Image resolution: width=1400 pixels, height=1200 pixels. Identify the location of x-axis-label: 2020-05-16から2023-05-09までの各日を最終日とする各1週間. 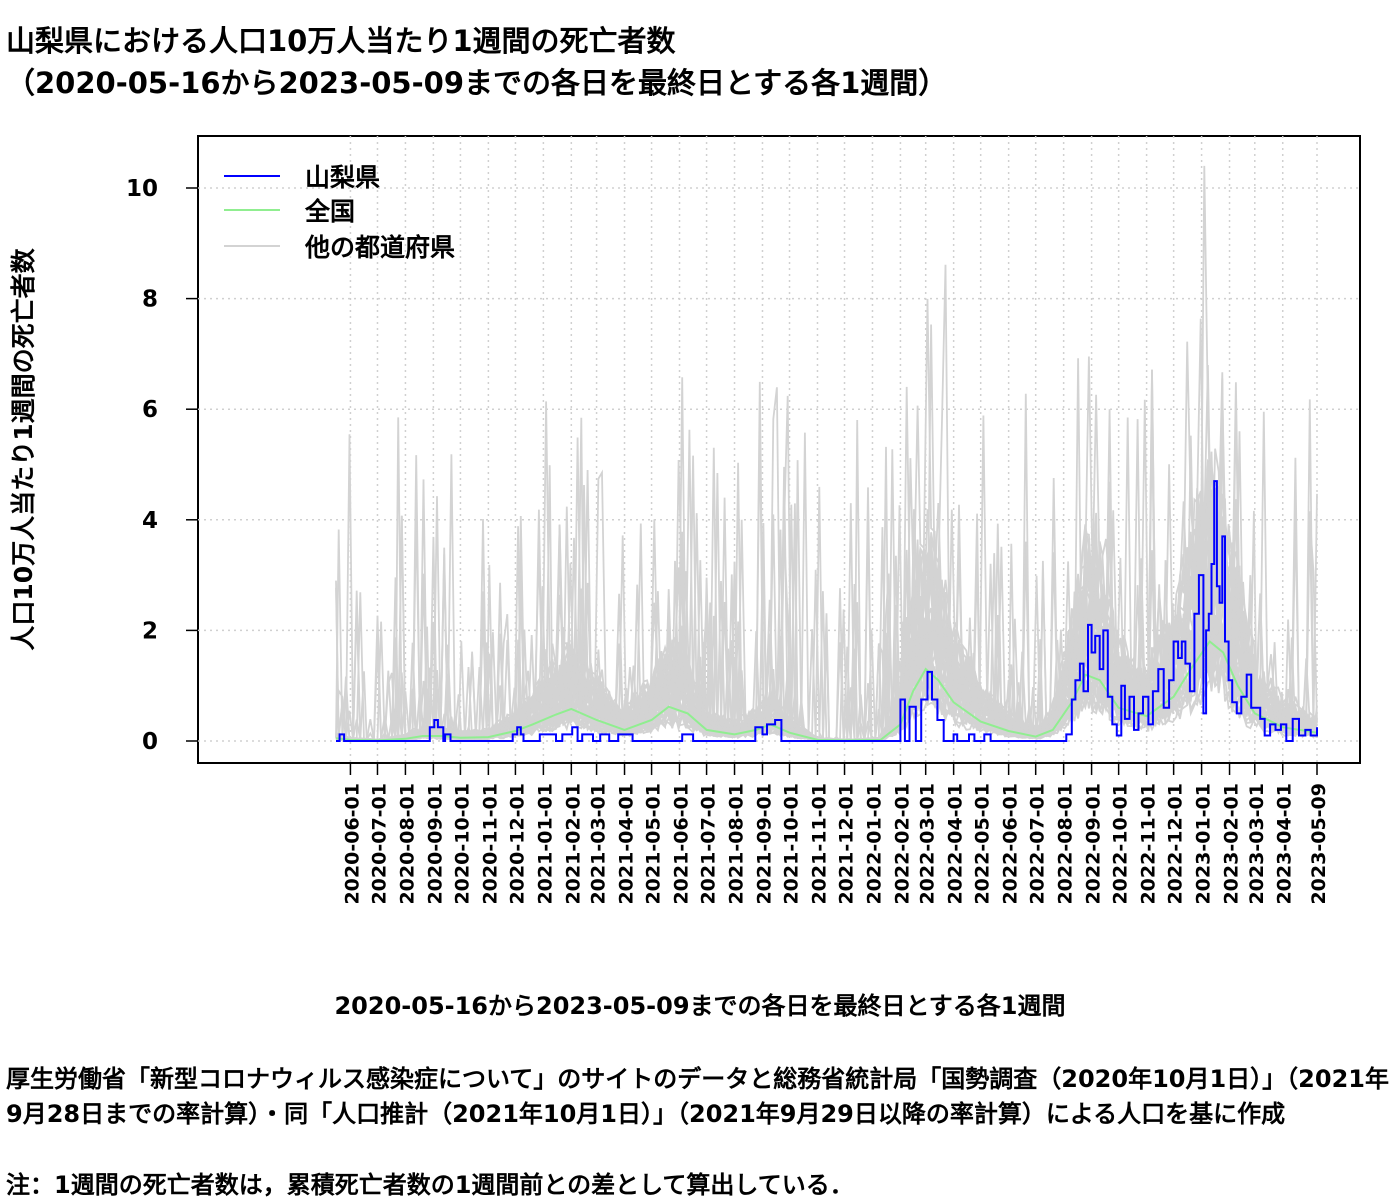
(700, 1006).